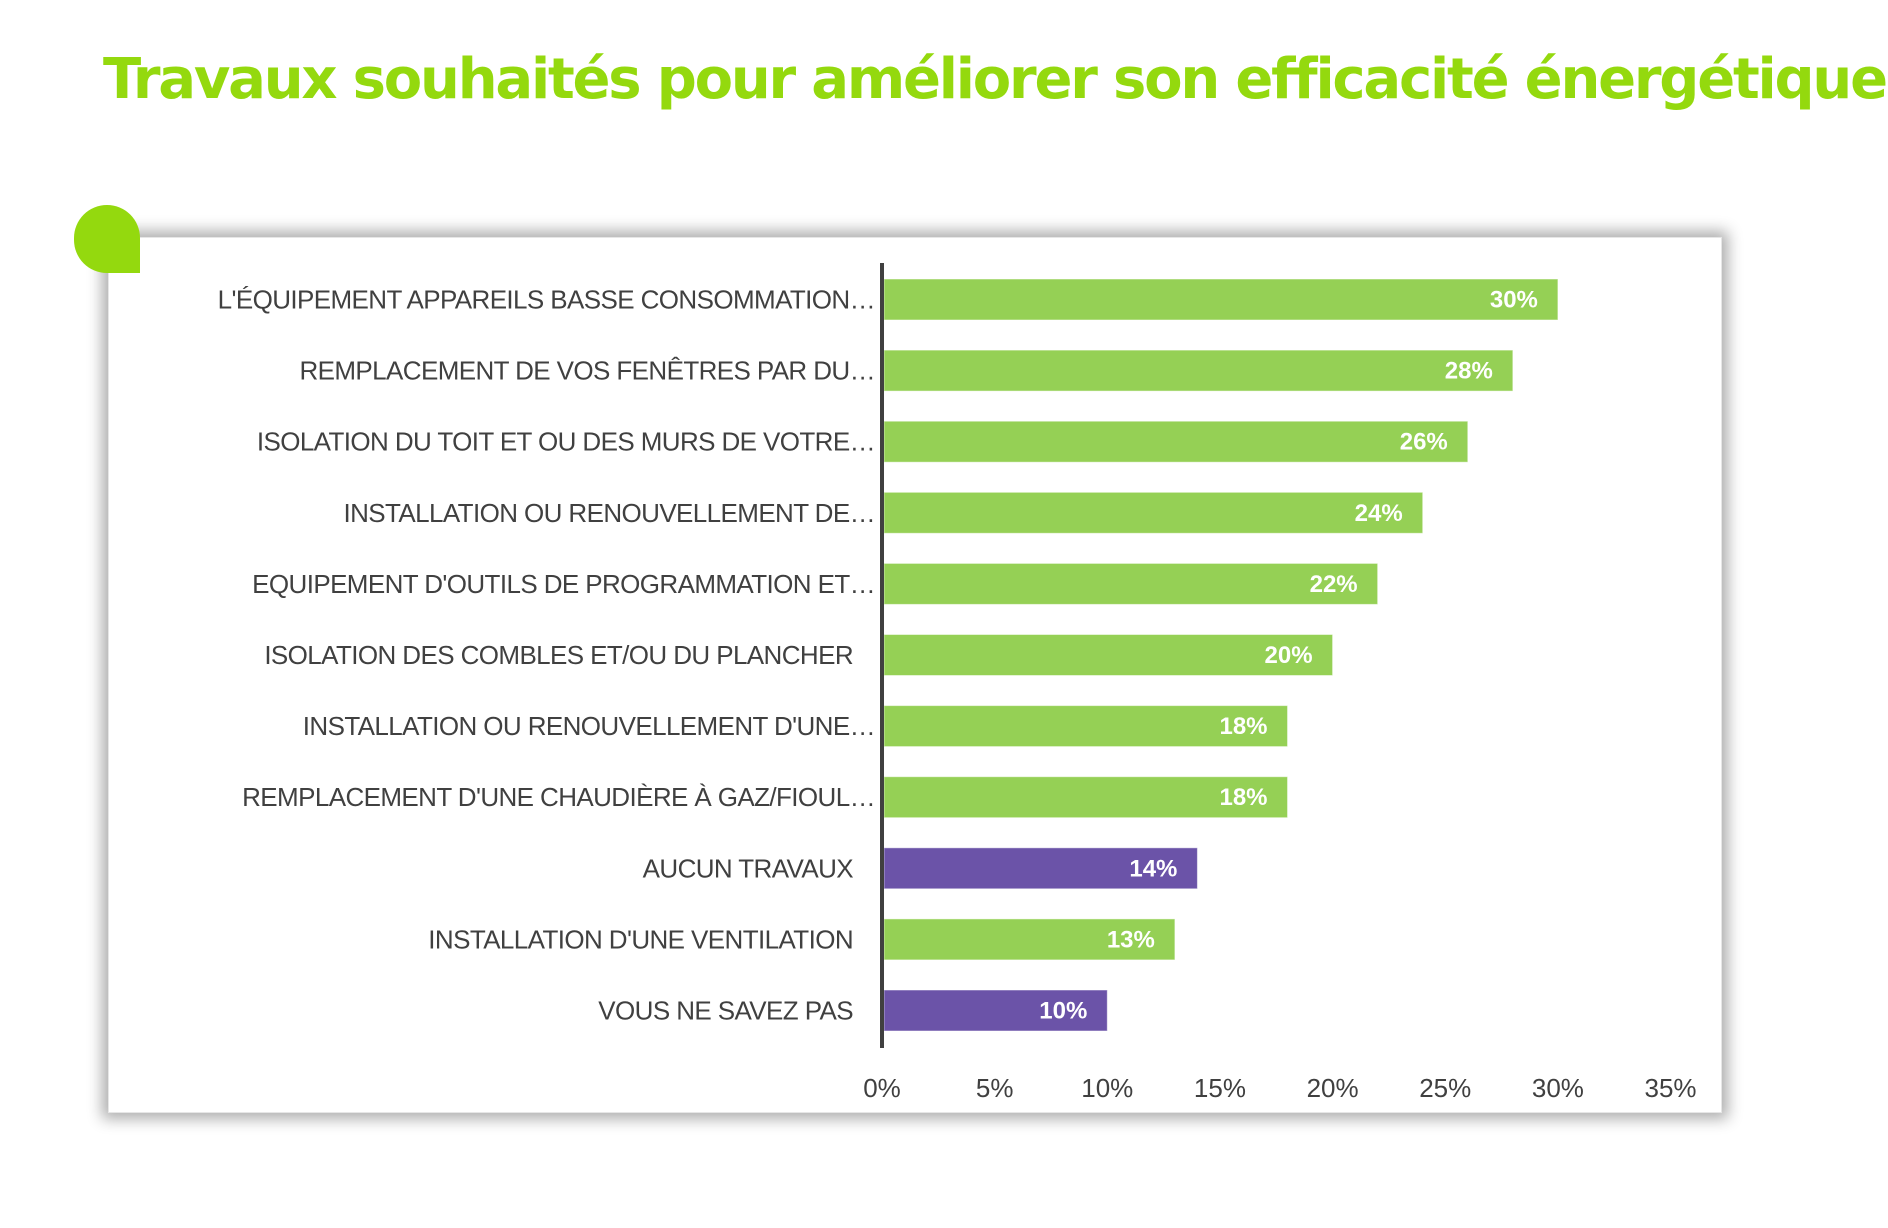 The height and width of the screenshot is (1228, 1888). I want to click on bar-row: 30%, so click(1221, 299).